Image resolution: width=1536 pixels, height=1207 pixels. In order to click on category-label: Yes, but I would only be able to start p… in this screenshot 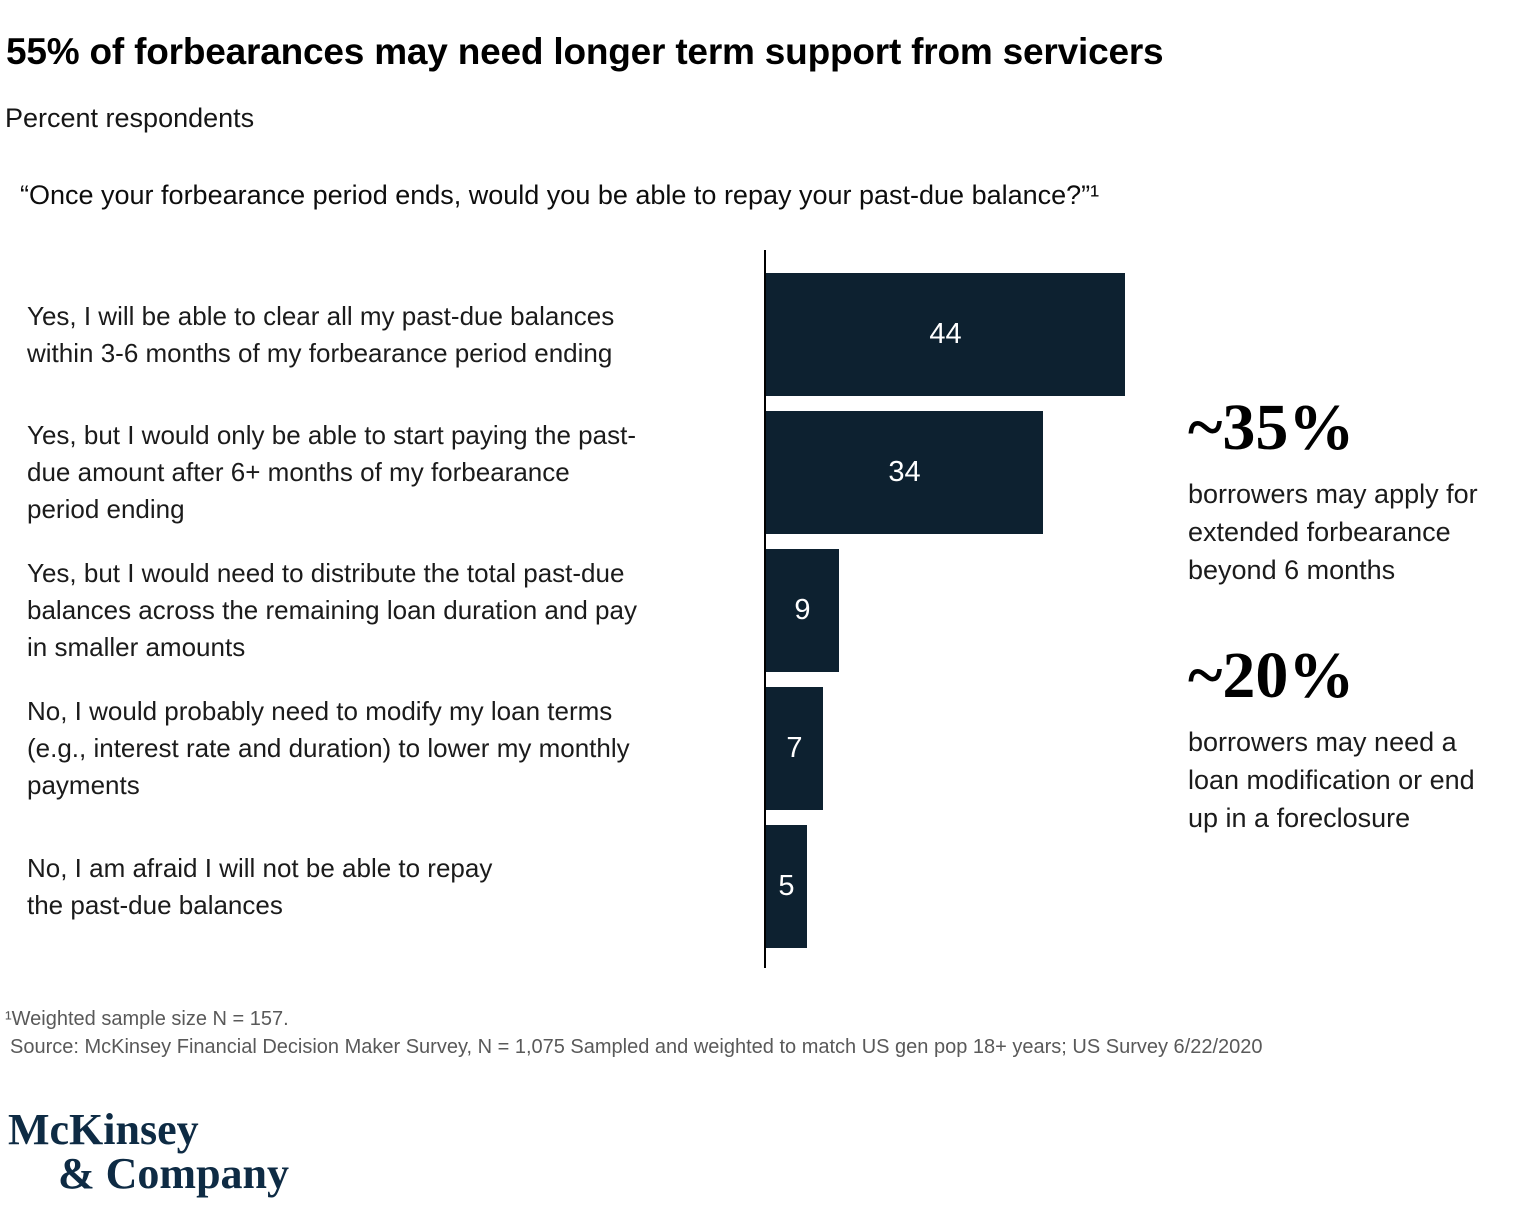, I will do `click(331, 472)`.